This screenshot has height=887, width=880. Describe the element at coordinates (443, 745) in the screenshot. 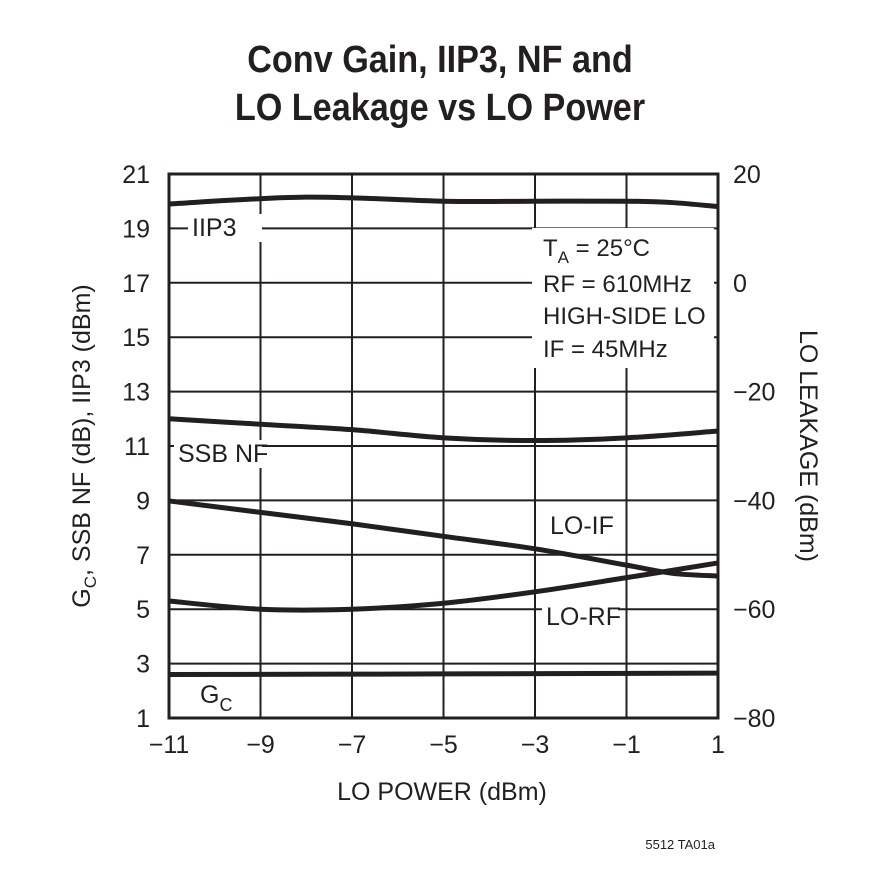

I see `x-tick-label: −5` at that location.